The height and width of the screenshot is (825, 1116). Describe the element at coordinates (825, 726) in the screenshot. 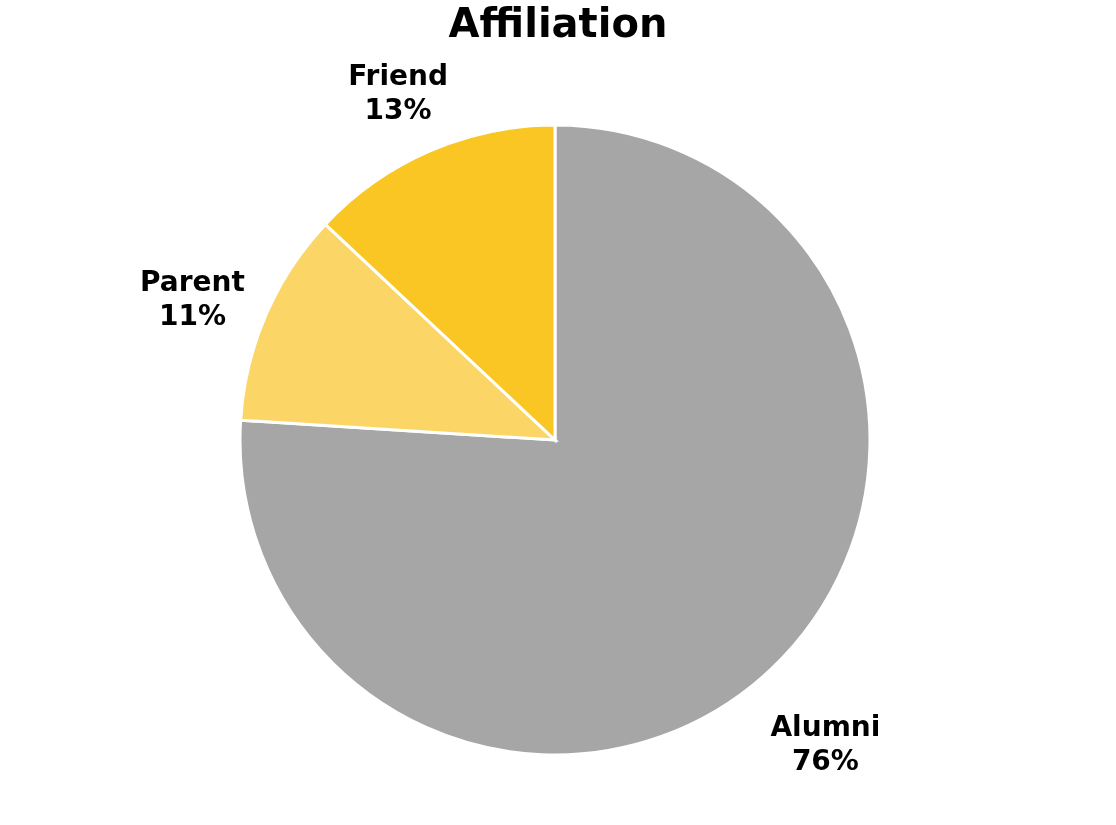

I see `slice-label: Alumni` at that location.